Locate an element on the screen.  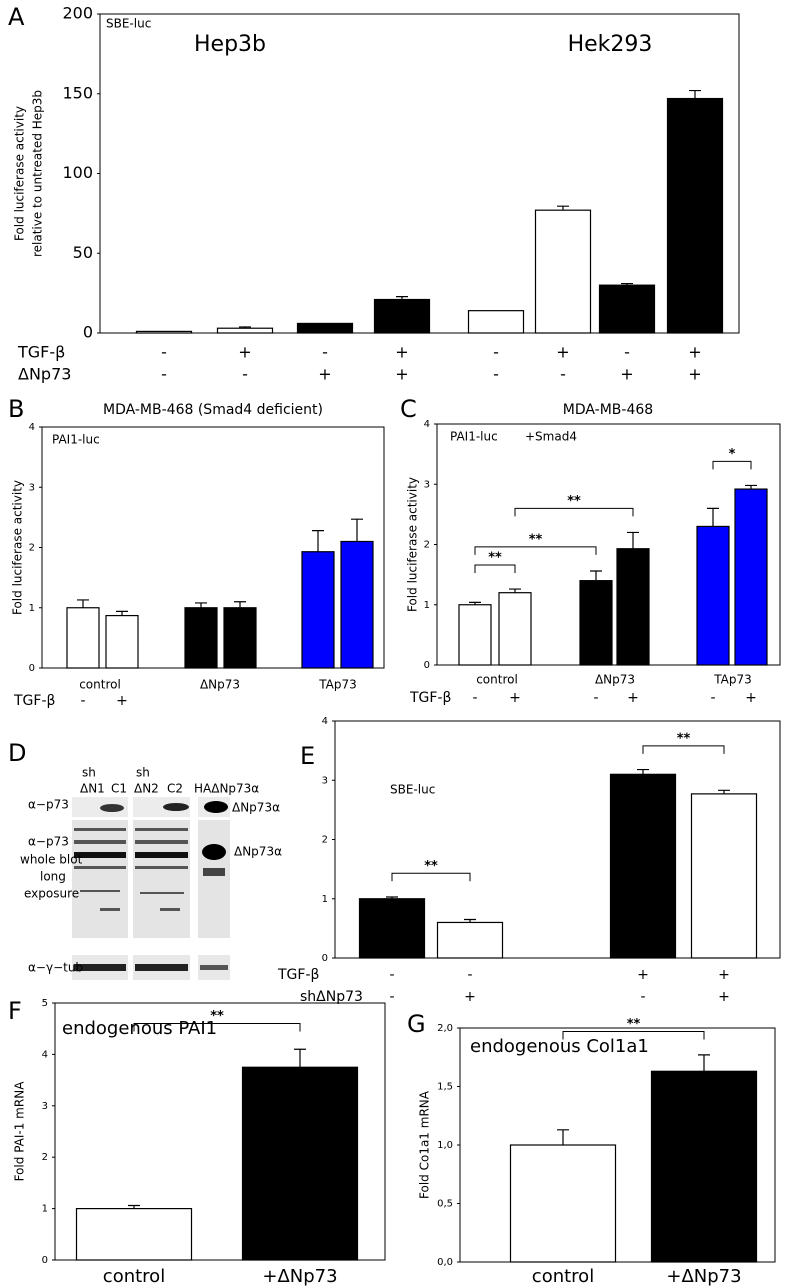
row-label: α−γ−tub is located at coordinates (55, 968).